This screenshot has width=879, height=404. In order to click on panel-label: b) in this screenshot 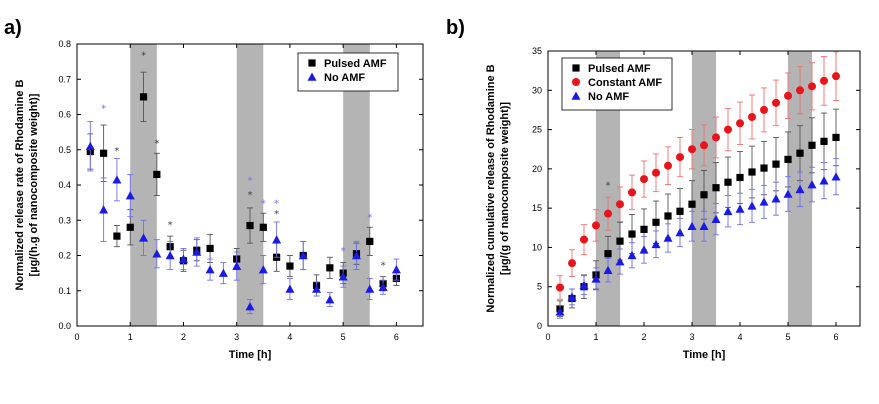, I will do `click(455, 28)`.